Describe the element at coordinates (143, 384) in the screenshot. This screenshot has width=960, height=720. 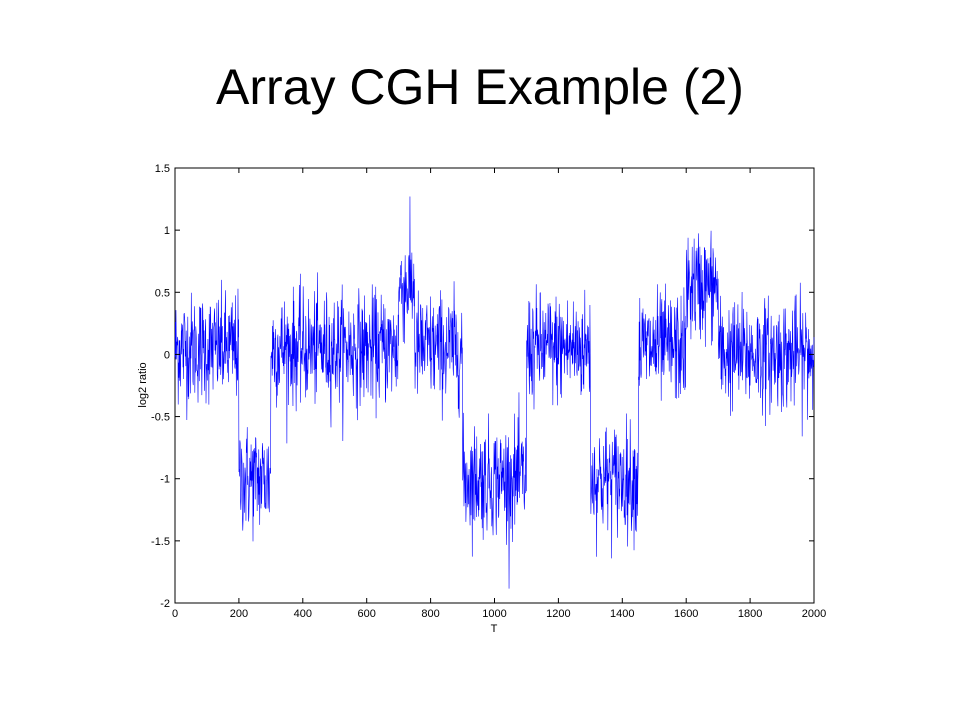
I see `y-axis-label: log2 ratio` at that location.